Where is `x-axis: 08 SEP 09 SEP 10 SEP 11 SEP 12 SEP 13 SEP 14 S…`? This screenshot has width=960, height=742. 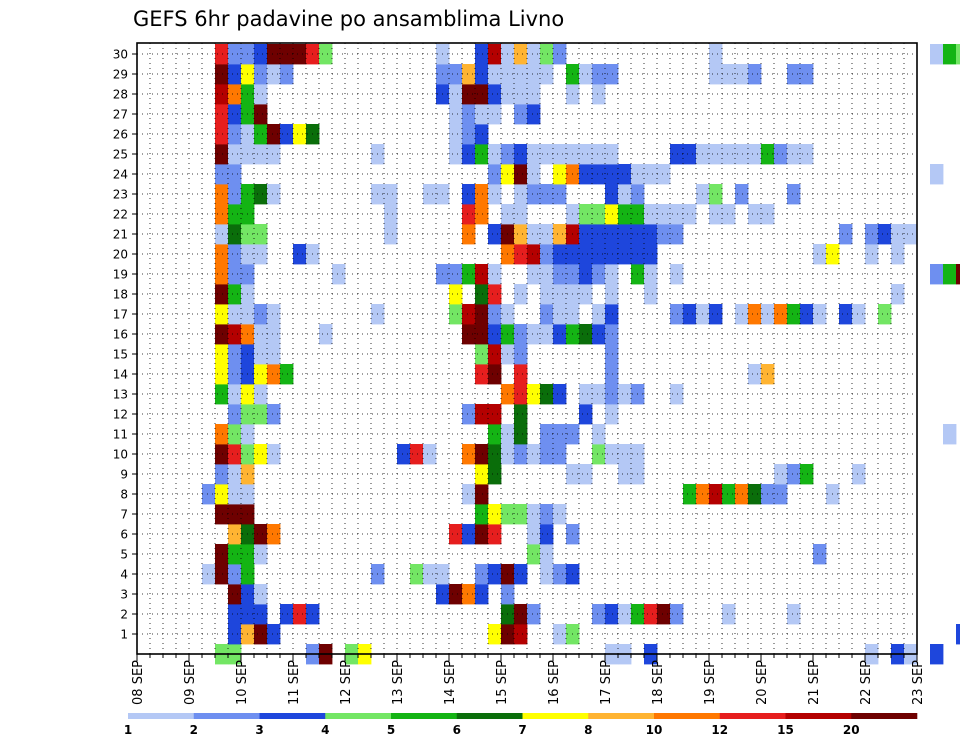 x-axis: 08 SEP 09 SEP 10 SEP 11 SEP 12 SEP 13 SEP 14 S… is located at coordinates (528, 679).